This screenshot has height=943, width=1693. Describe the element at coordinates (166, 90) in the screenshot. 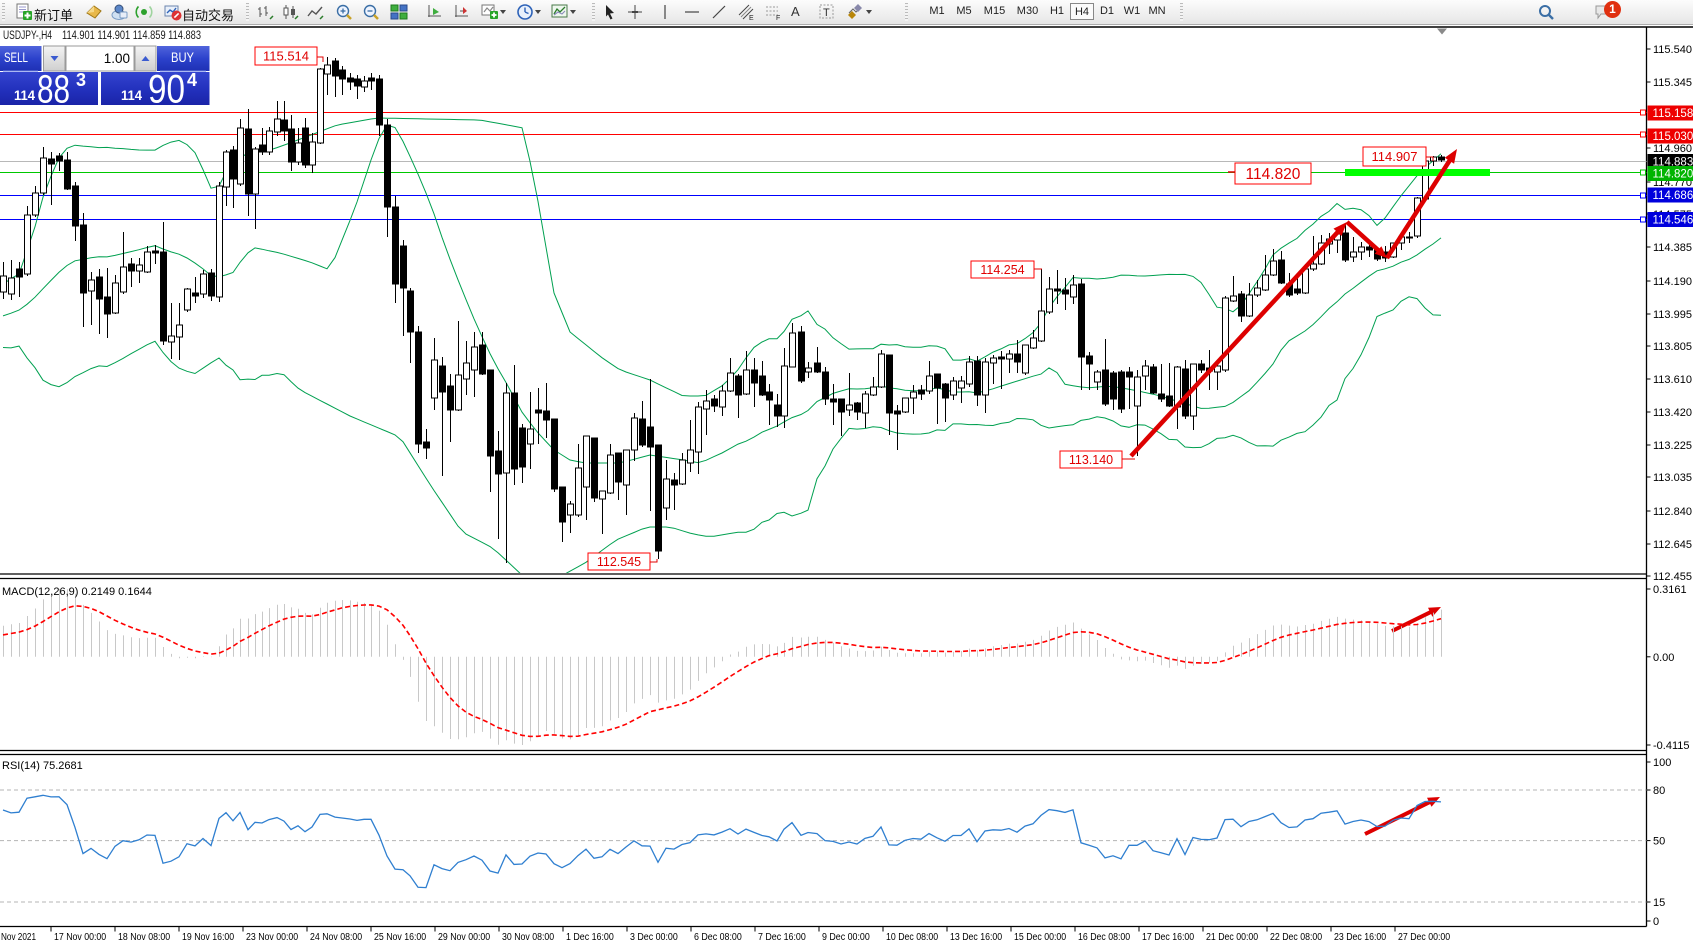

I see `svg-text: 90` at that location.